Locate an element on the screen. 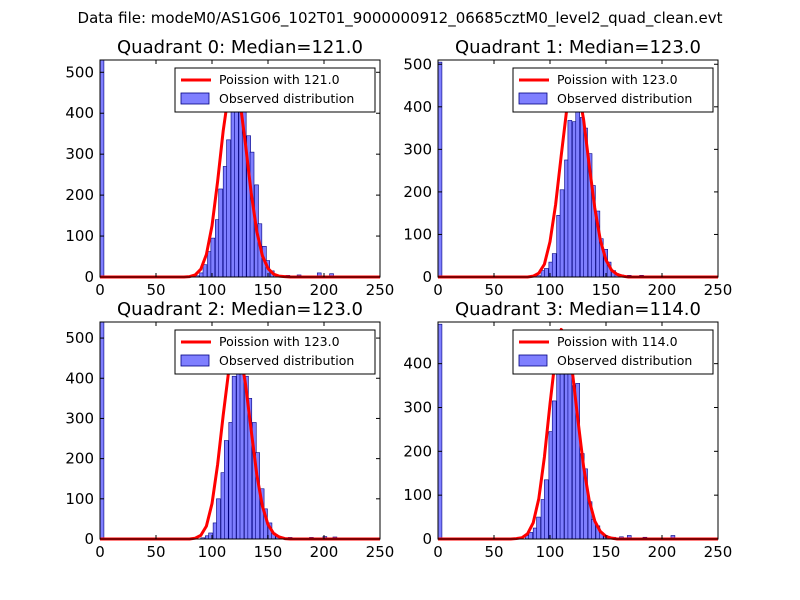 The height and width of the screenshot is (600, 800). subplot-title: Quadrant 0: Median=121.0 is located at coordinates (240, 47).